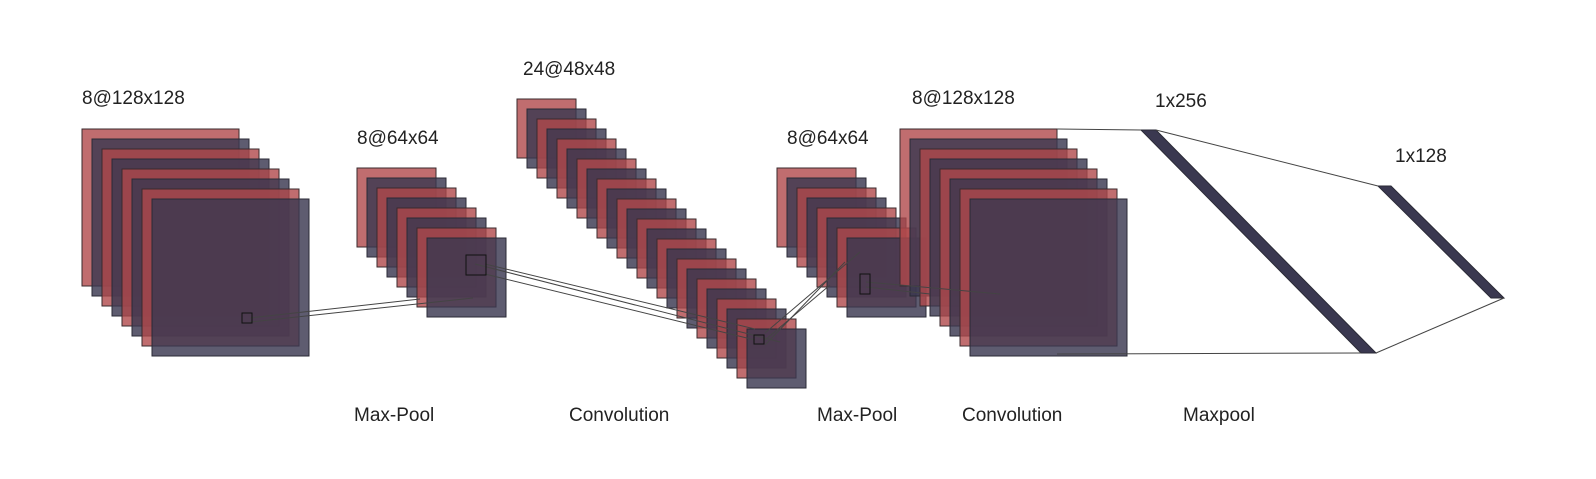  What do you see at coordinates (1219, 415) in the screenshot?
I see `op-label-maxpool-3: Maxpool` at bounding box center [1219, 415].